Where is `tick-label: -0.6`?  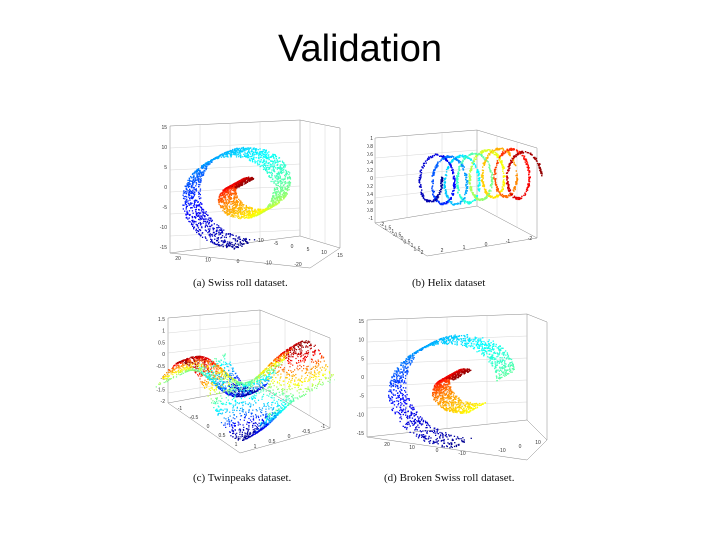 tick-label: -0.6 is located at coordinates (370, 203).